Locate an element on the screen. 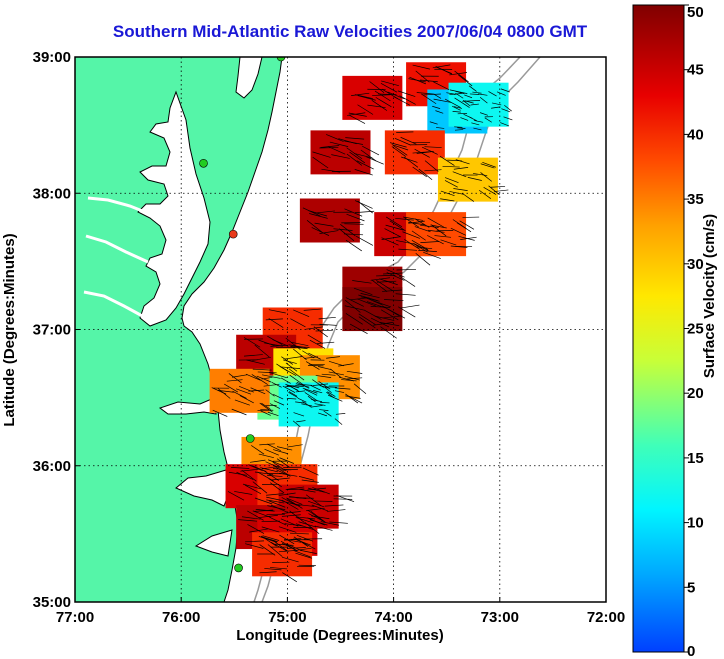 The height and width of the screenshot is (659, 724). colorbar-tick-label: 40 is located at coordinates (695, 134).